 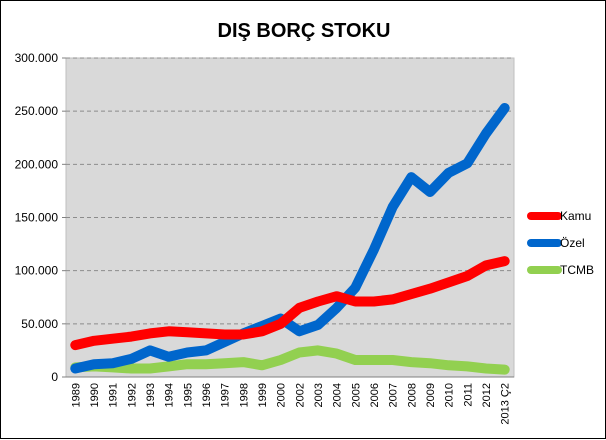 I want to click on x-tick-label: 1991, so click(x=114, y=395).